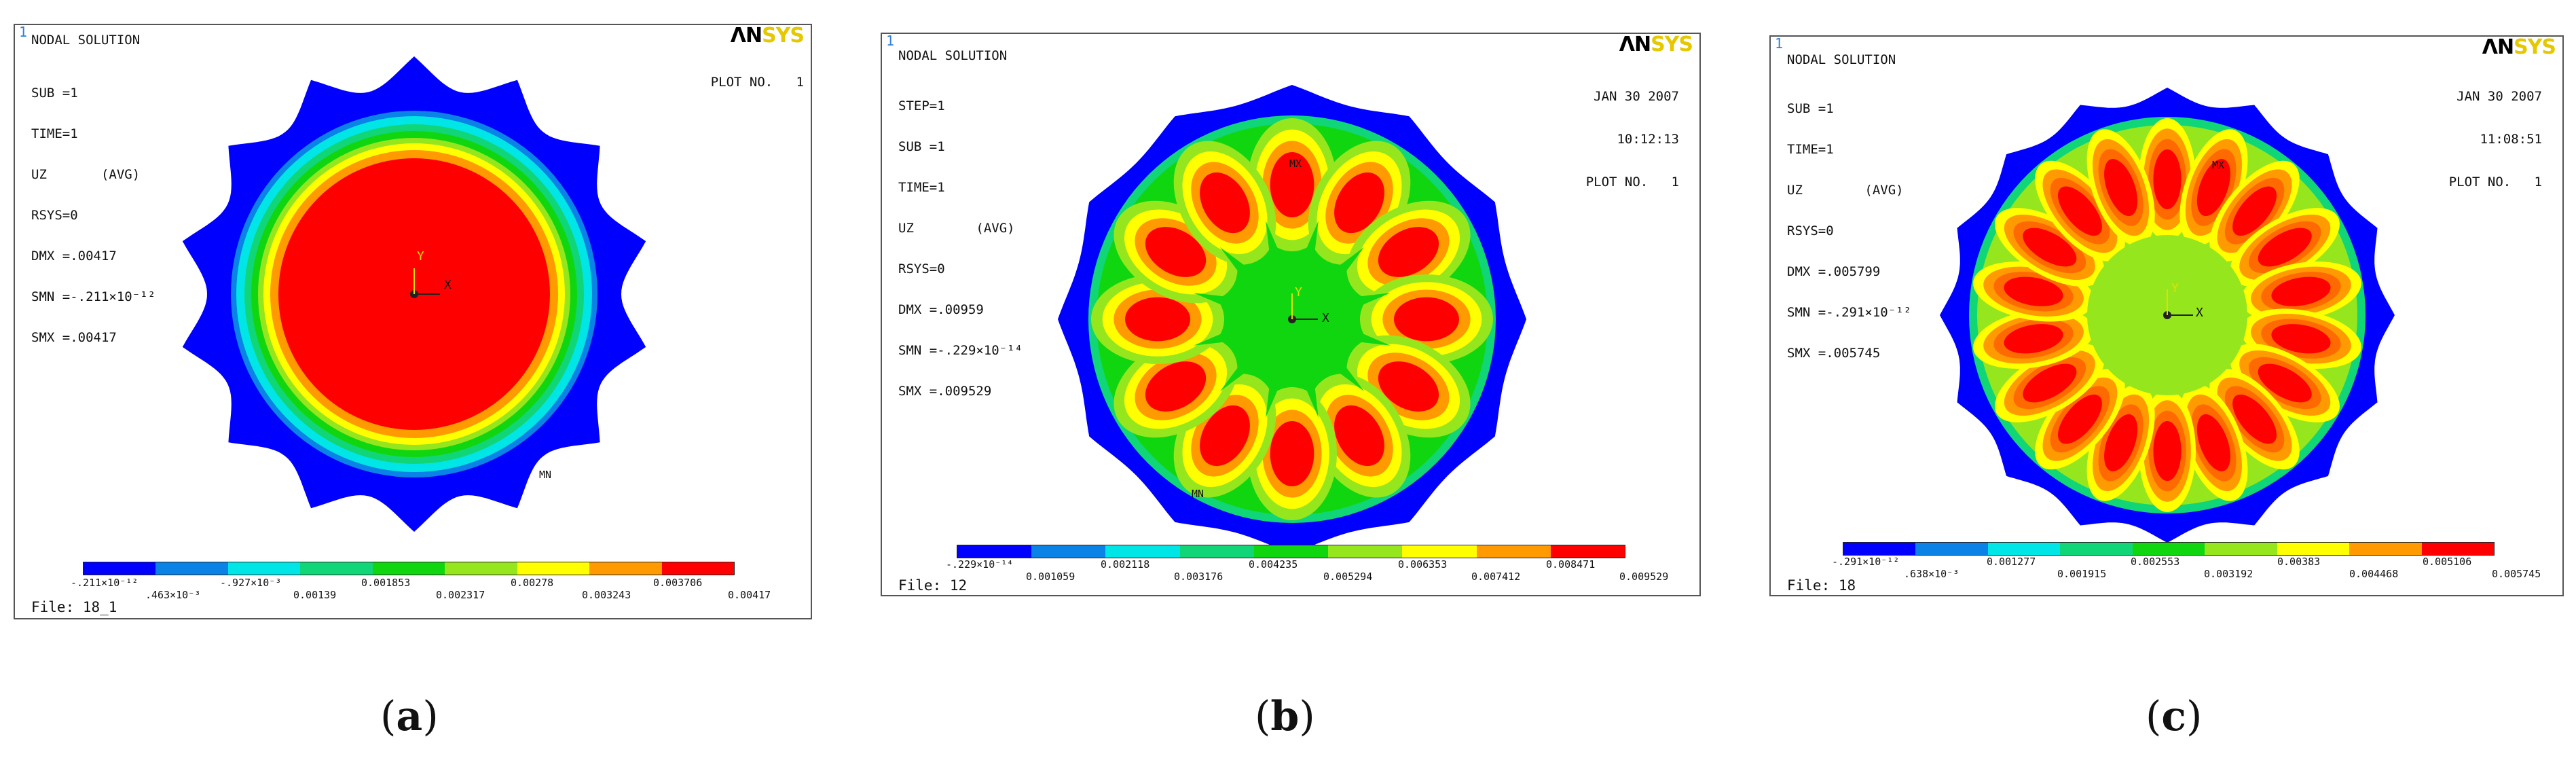 Image resolution: width=2576 pixels, height=777 pixels. What do you see at coordinates (1292, 319) in the screenshot?
I see `contour-plot-b` at bounding box center [1292, 319].